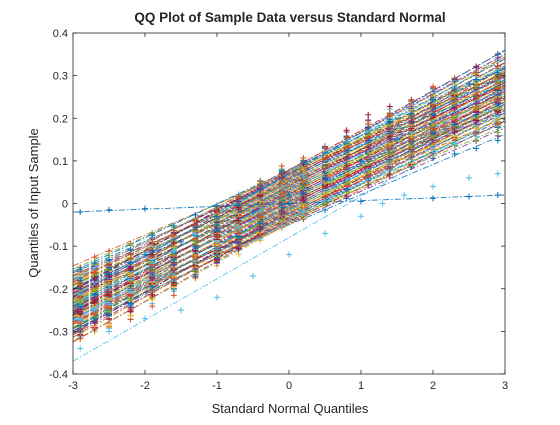 Image resolution: width=560 pixels, height=425 pixels. I want to click on x-tick-label: -2, so click(145, 386).